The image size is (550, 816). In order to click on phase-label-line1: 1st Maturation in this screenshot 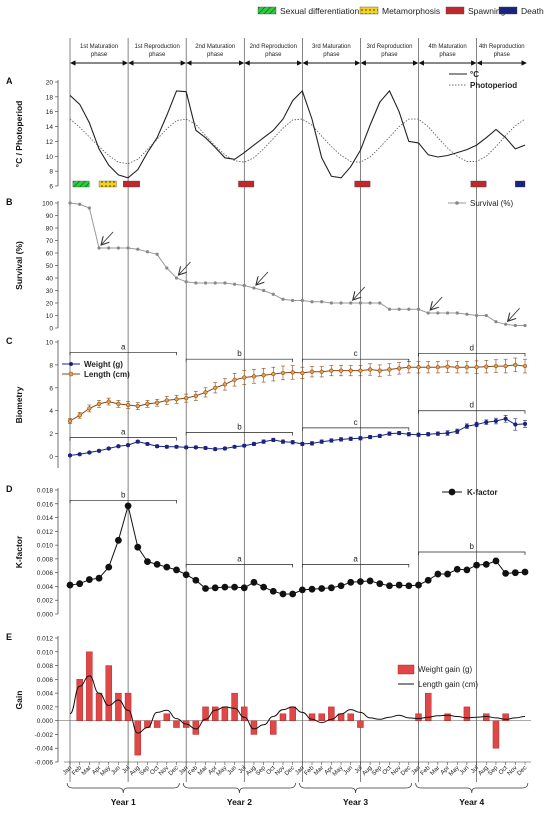, I will do `click(99, 47)`.